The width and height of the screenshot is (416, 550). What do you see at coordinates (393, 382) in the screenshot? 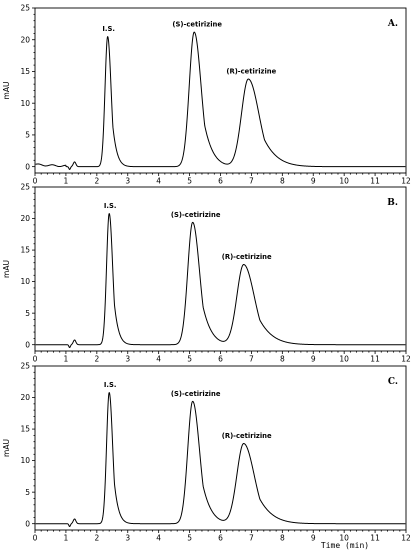
I see `panel-label: C.` at bounding box center [393, 382].